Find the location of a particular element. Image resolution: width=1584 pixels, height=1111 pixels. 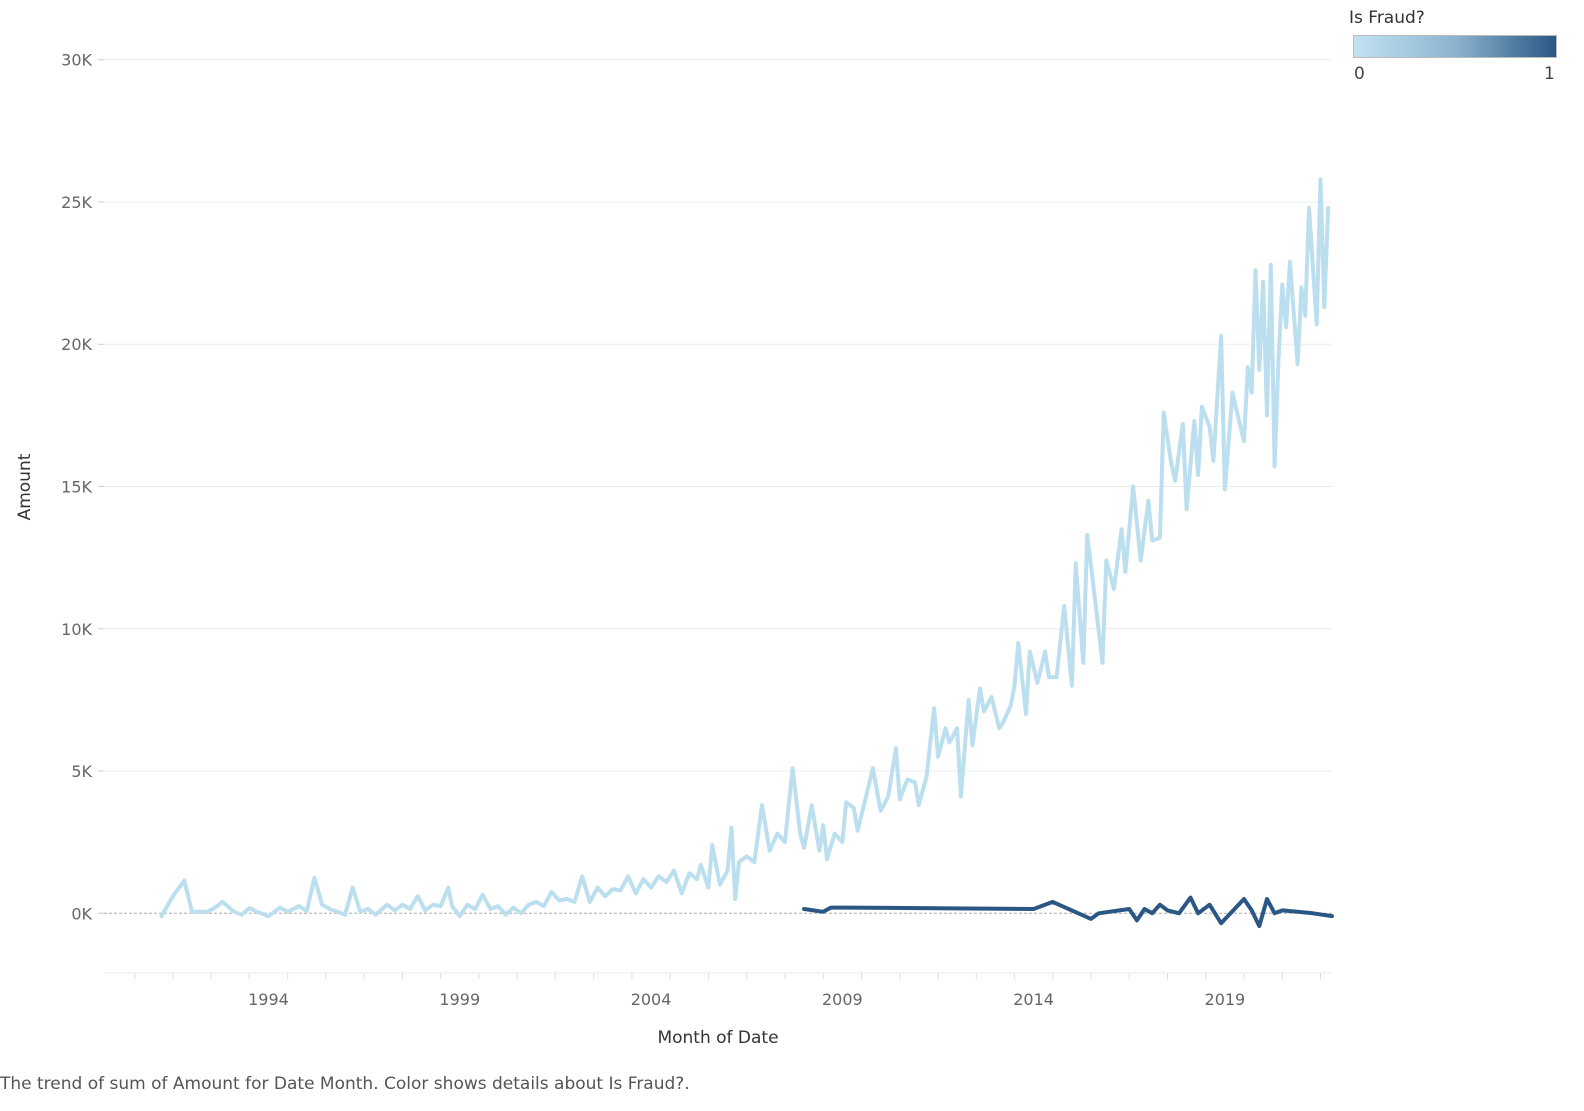

legend-color-ramp is located at coordinates (1455, 46).